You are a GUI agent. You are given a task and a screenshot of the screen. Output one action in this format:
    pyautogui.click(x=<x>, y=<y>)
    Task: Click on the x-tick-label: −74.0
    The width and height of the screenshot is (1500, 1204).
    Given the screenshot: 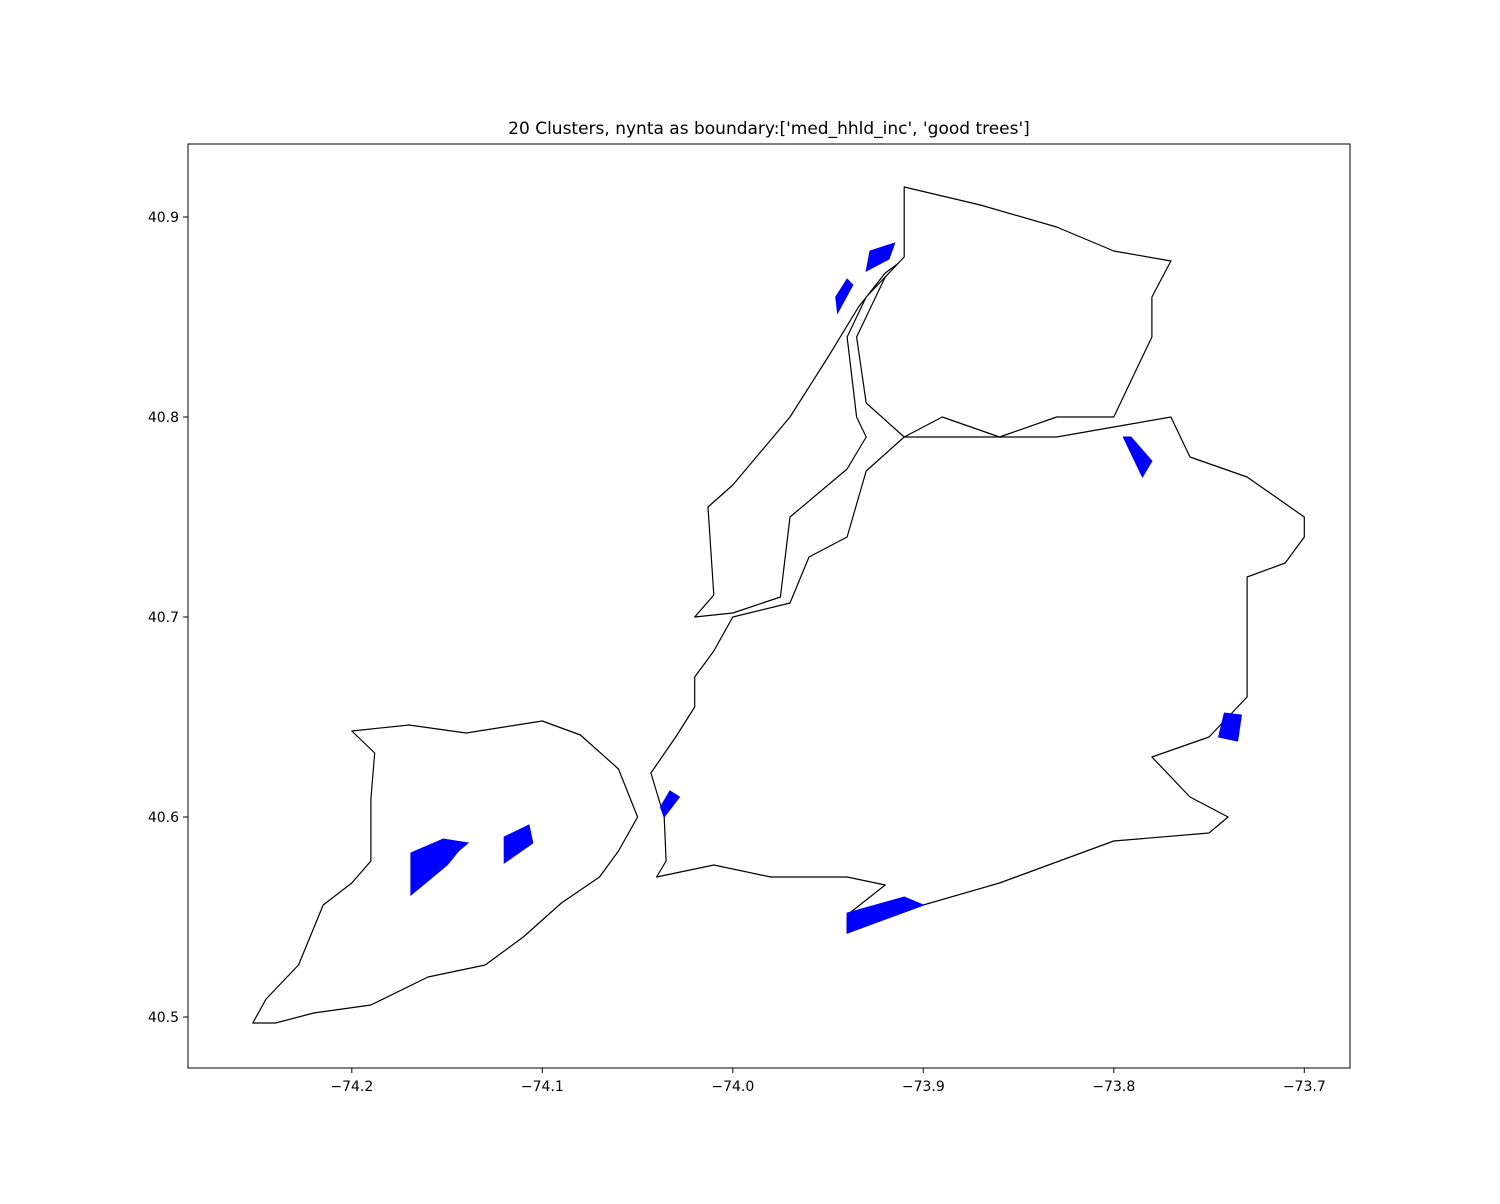 What is the action you would take?
    pyautogui.click(x=732, y=1087)
    